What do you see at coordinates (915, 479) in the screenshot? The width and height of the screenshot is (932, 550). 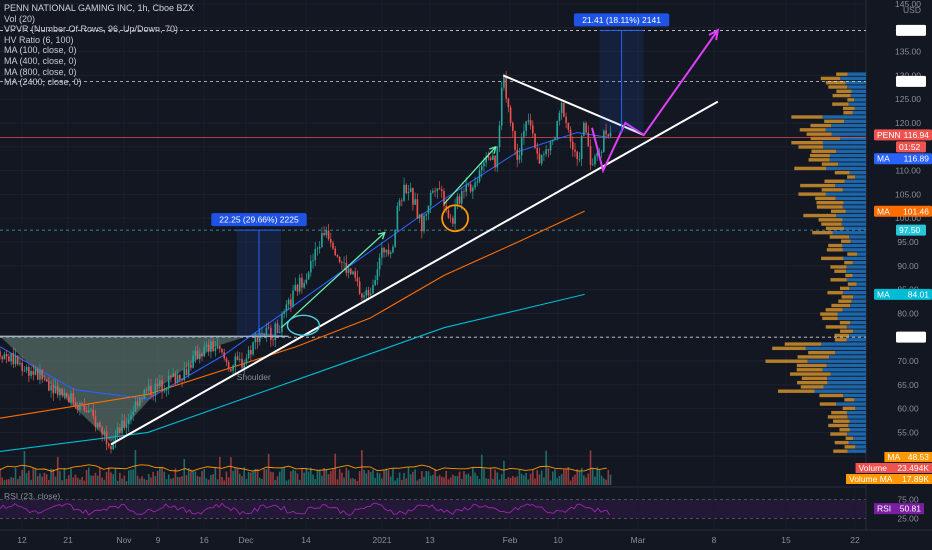 I see `volume-tag-value: 17.89K` at bounding box center [915, 479].